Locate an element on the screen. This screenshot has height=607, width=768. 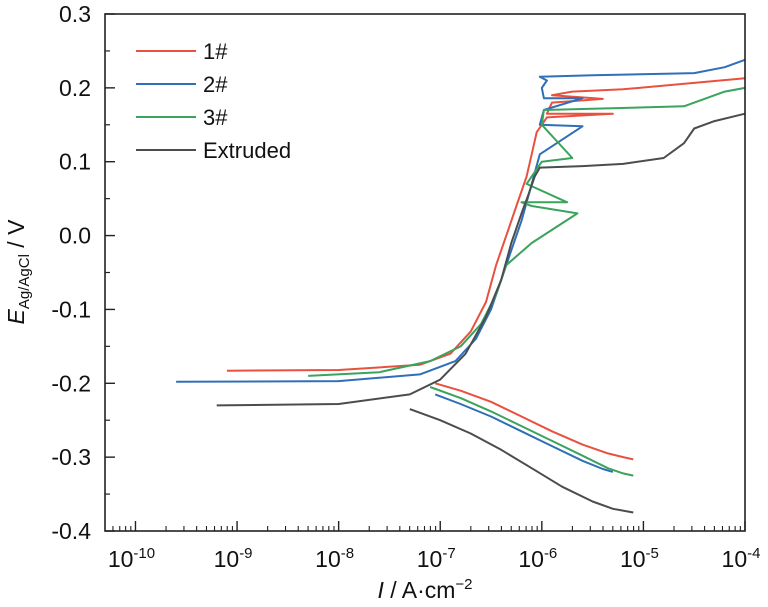
y-tick-label: -0.2 is located at coordinates (71, 383).